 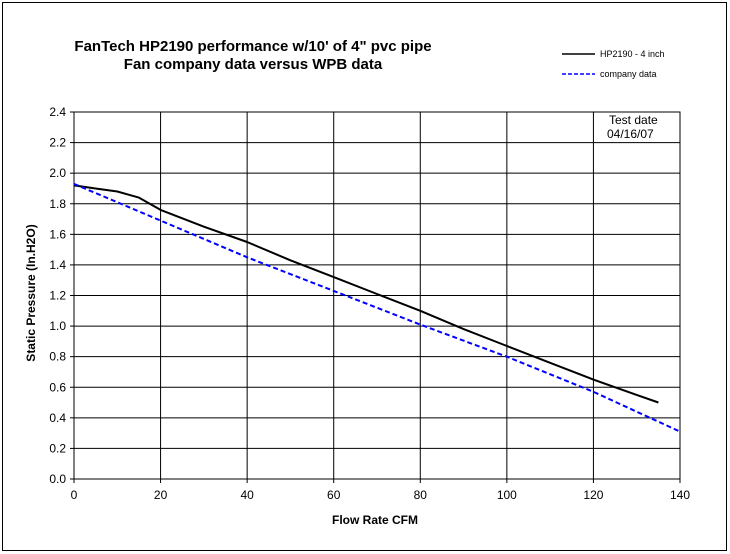 I want to click on legend-label-series-2: company data, so click(x=628, y=74).